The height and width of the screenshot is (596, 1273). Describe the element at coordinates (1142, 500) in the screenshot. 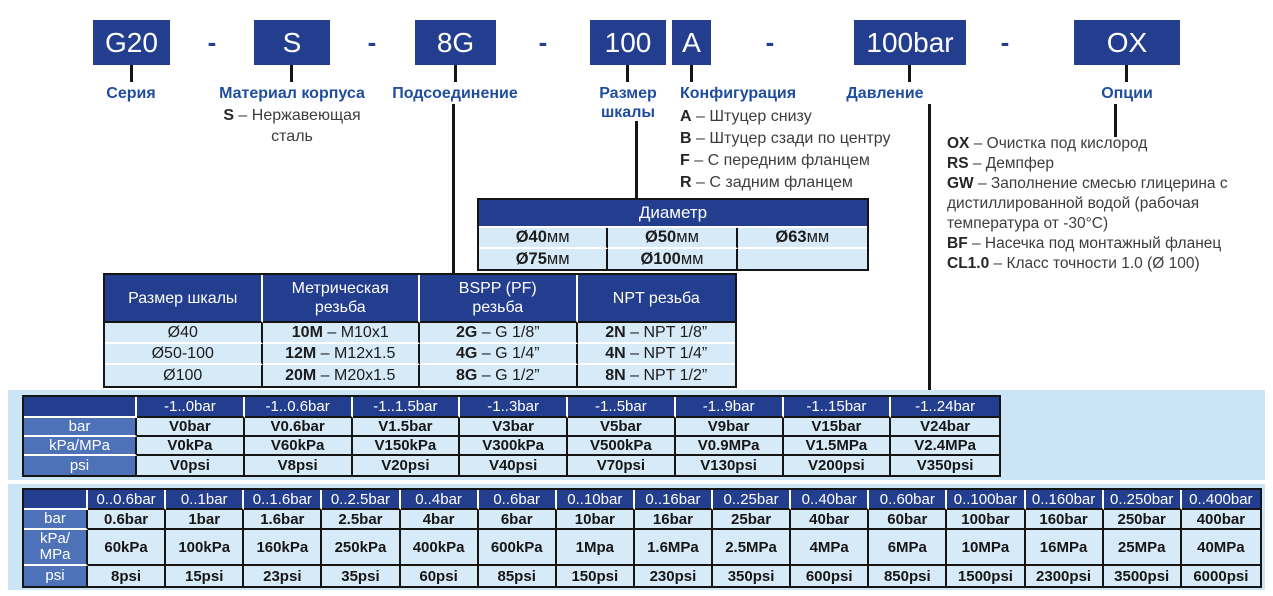

I see `range-header: 0..250bar` at that location.